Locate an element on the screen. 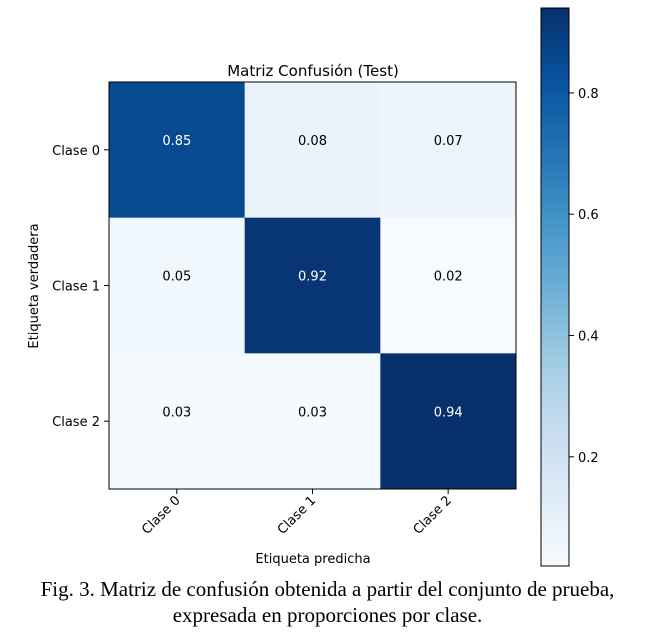 This screenshot has height=634, width=655. colorbar-tick-label: 0.4 is located at coordinates (588, 337).